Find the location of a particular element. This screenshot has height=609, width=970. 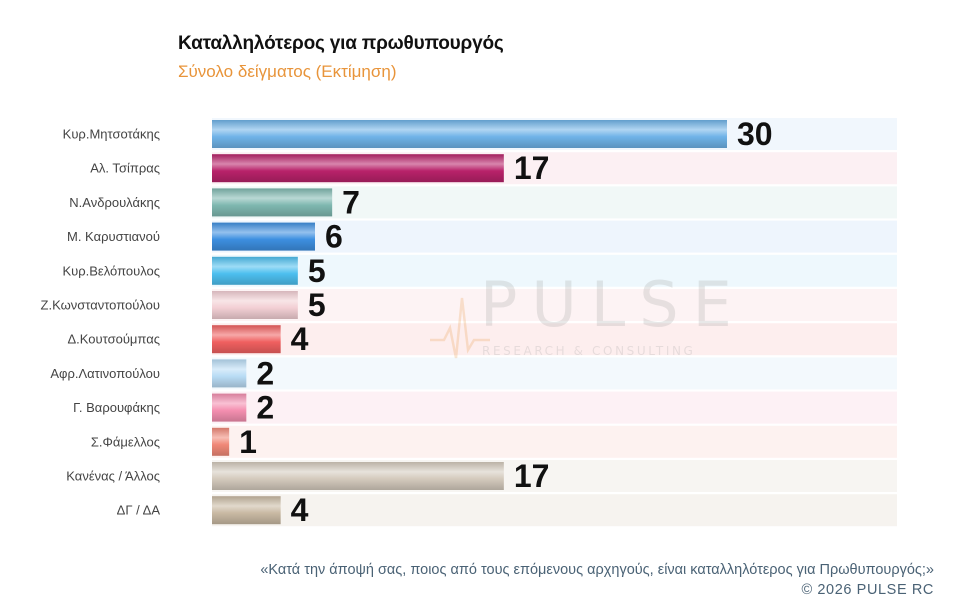

category-label: Κυρ.Μητσοτάκης is located at coordinates (111, 134).